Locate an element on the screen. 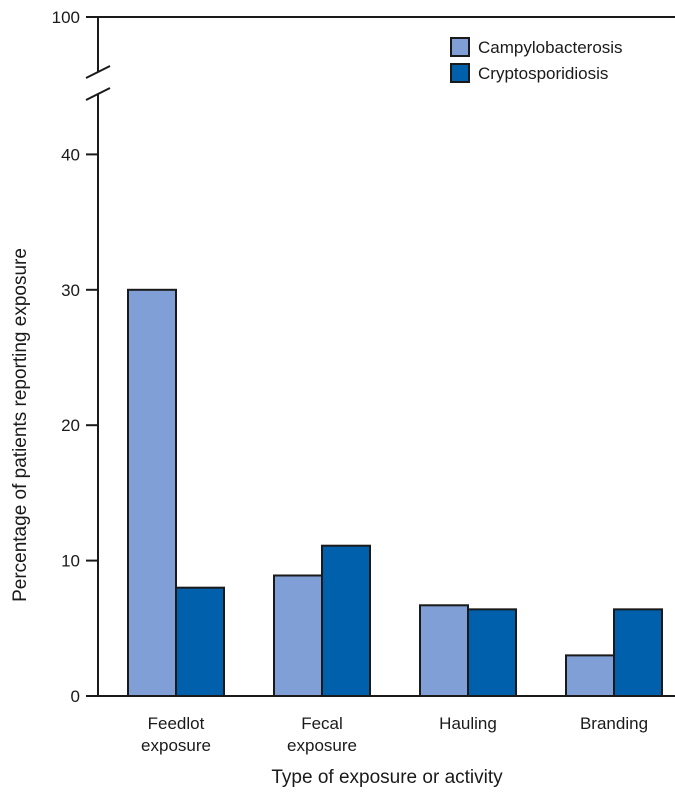 The image size is (675, 800). x-tick-label: Fecal is located at coordinates (322, 723).